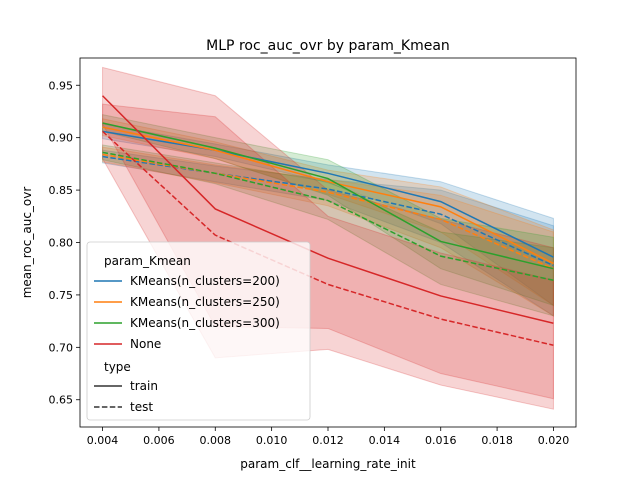 The image size is (640, 480). I want to click on legend-label-kmeans-n-clusters-300: KMeans(n_clusters=300), so click(205, 323).